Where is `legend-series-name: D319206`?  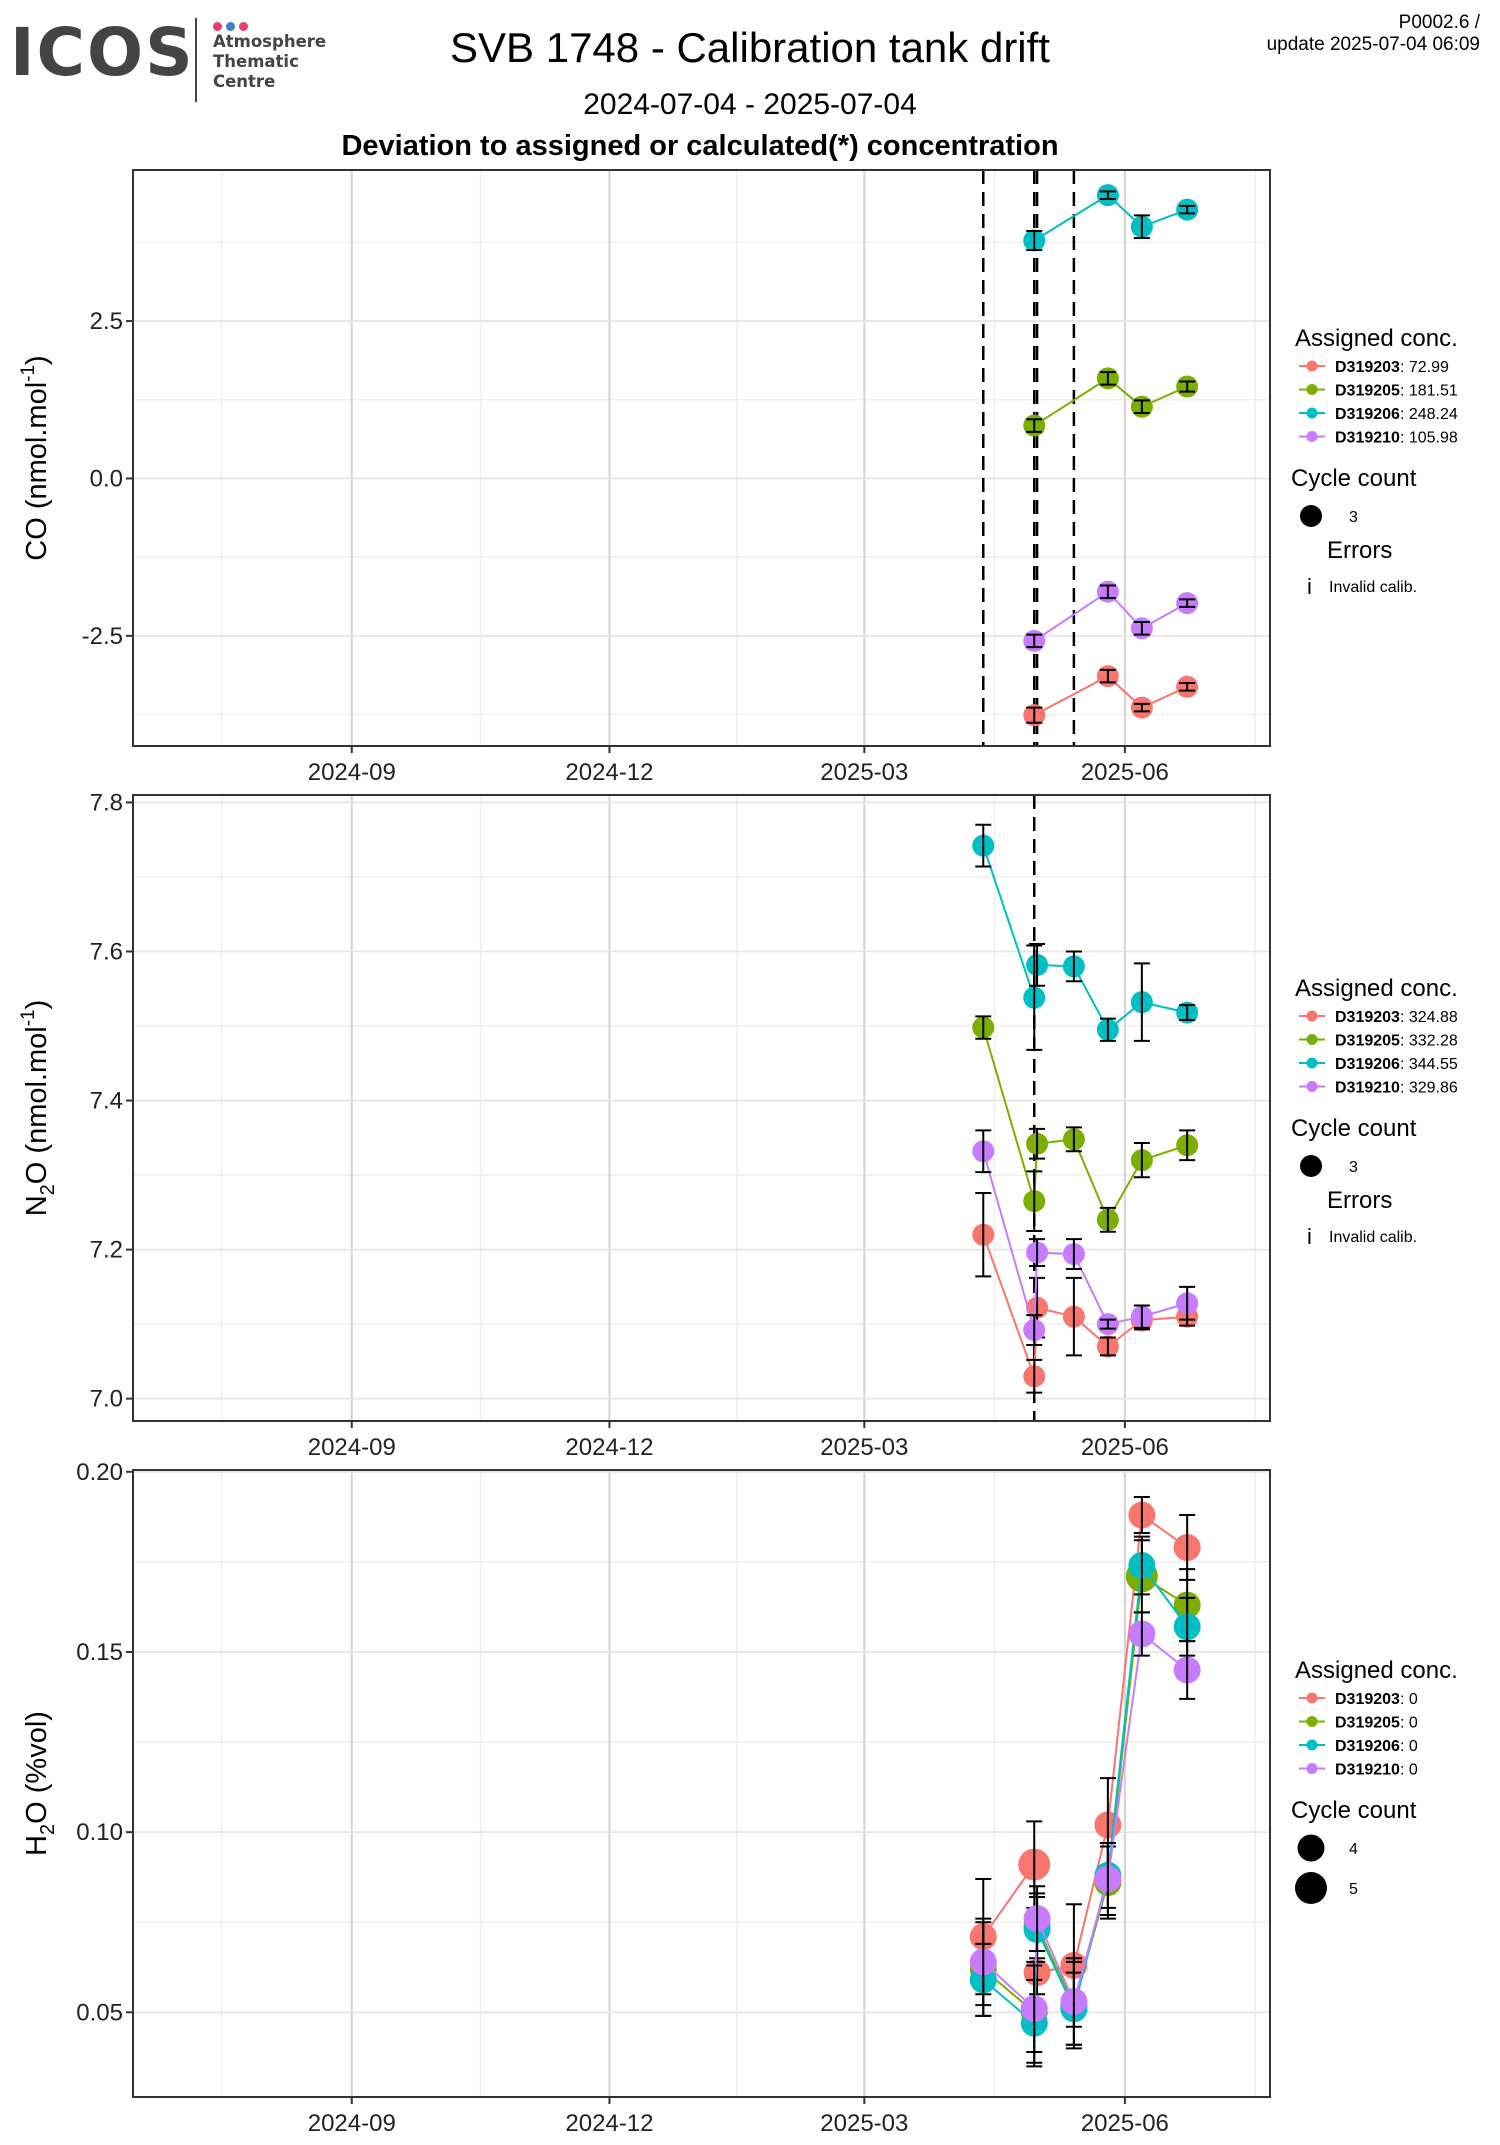 legend-series-name: D319206 is located at coordinates (1367, 1064).